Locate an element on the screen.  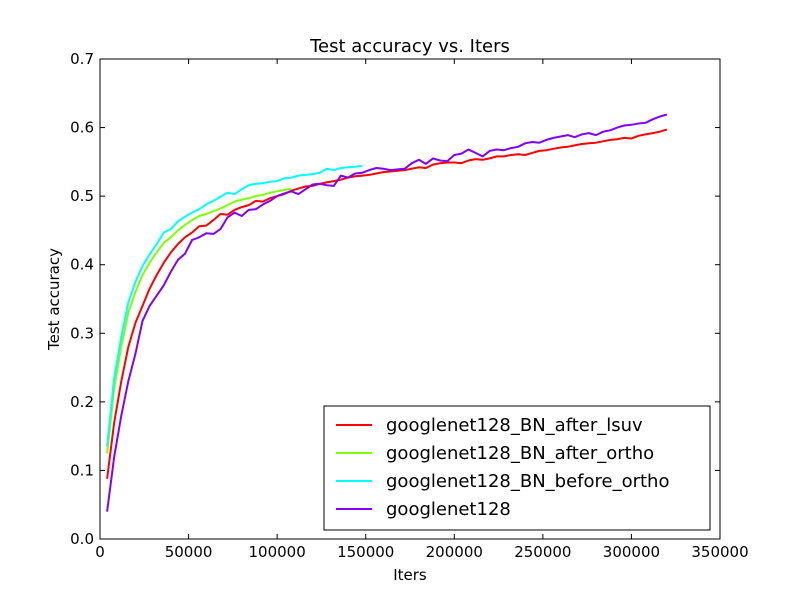
x-tick-label: 50000 is located at coordinates (189, 552).